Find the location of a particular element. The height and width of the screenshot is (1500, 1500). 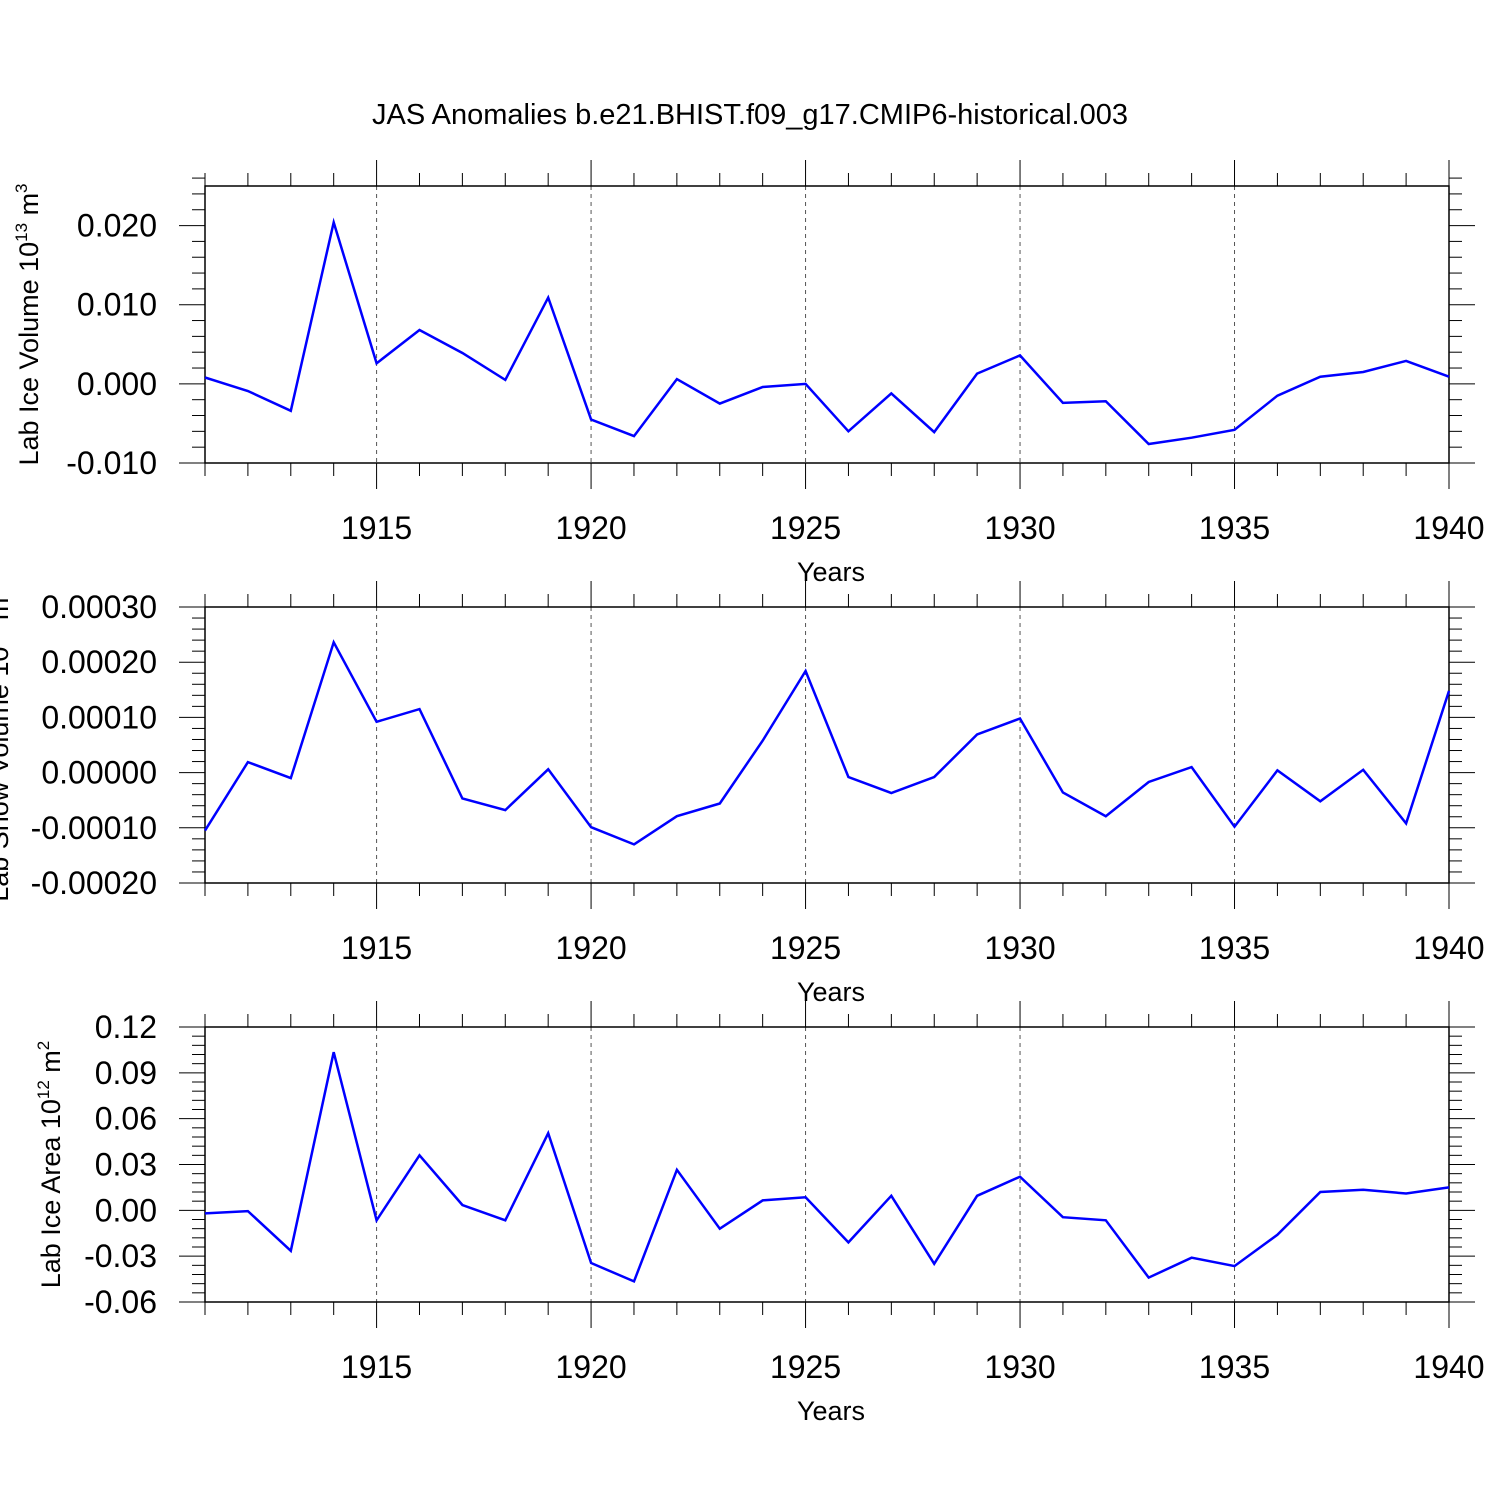

y-tick-label: 0.12 is located at coordinates (126, 1027).